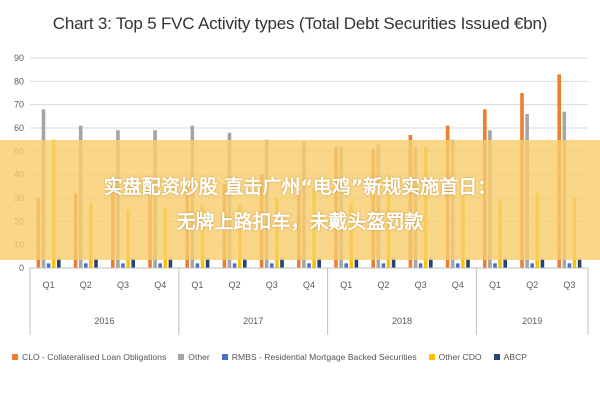  I want to click on legend-item: Other CDO, so click(455, 357).